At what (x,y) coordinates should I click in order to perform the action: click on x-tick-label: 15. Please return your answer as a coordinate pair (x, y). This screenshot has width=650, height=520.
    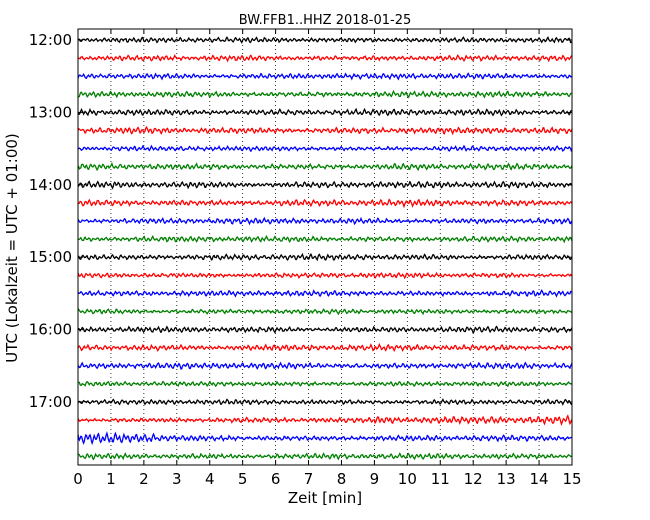
    Looking at the image, I should click on (571, 479).